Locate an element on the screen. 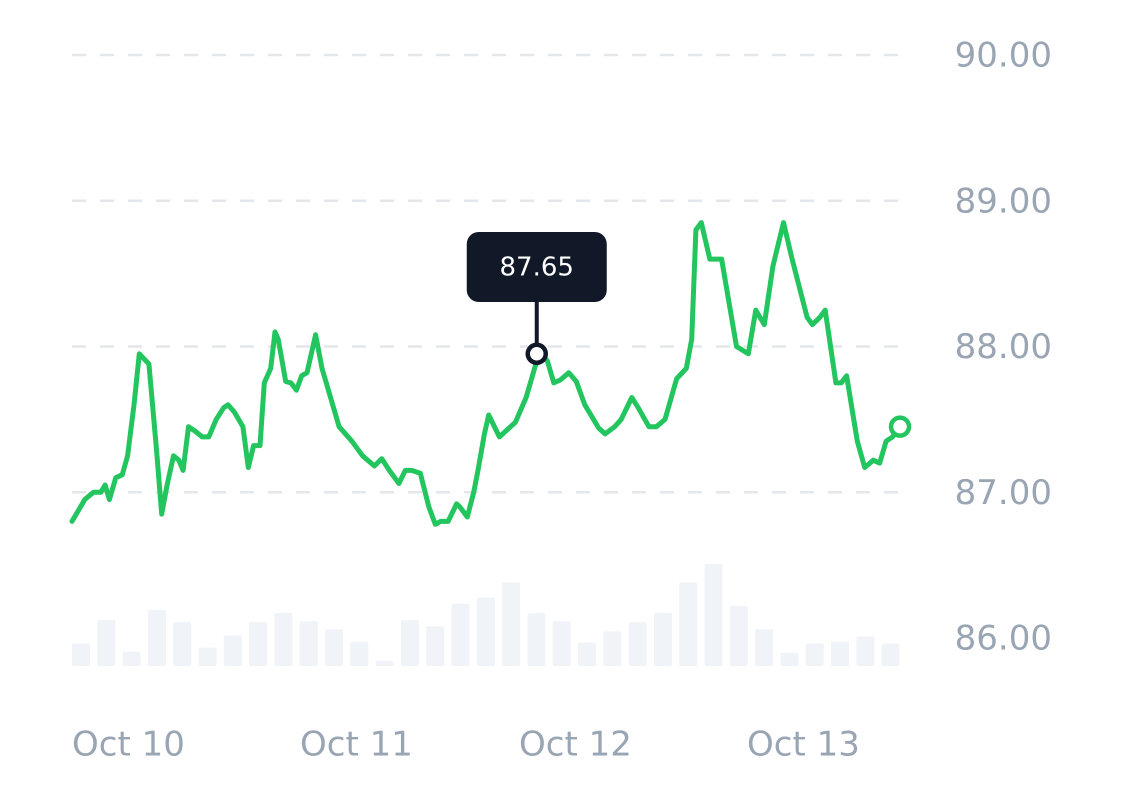 This screenshot has width=1125, height=798. y-axis: 90.00 89.00 88.00 87.00 86.00 is located at coordinates (1003, 347).